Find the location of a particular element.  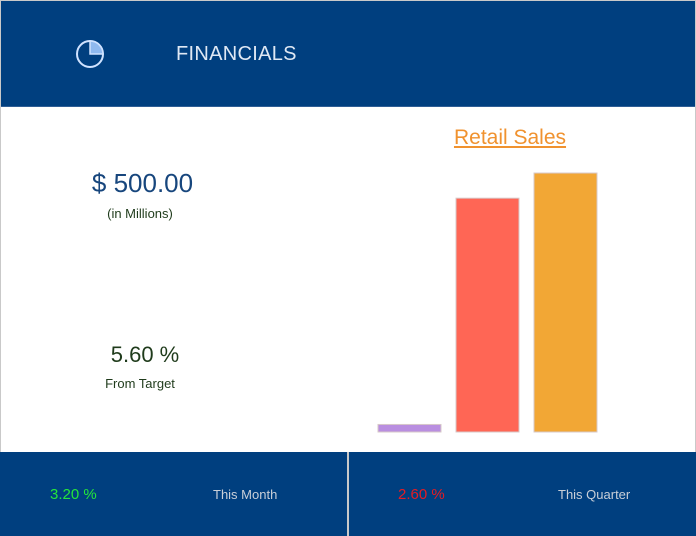

target-percent-label: From Target is located at coordinates (140, 383).